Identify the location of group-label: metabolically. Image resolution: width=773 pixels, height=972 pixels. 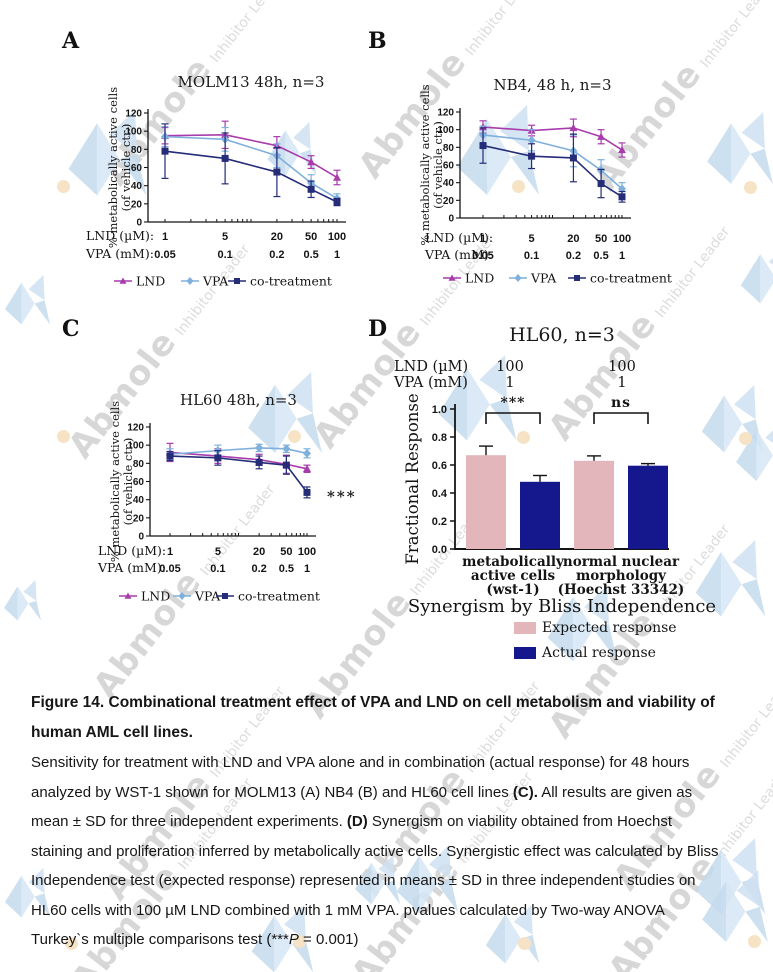
(513, 562).